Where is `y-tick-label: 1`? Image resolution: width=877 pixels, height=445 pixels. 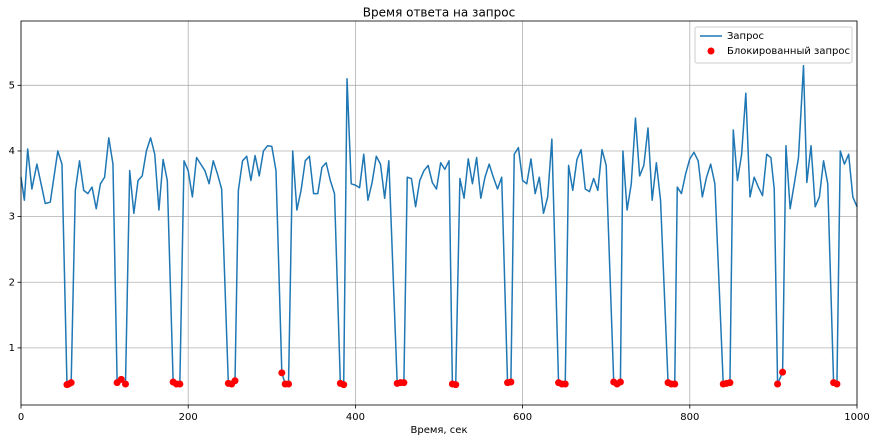
y-tick-label: 1 is located at coordinates (12, 348).